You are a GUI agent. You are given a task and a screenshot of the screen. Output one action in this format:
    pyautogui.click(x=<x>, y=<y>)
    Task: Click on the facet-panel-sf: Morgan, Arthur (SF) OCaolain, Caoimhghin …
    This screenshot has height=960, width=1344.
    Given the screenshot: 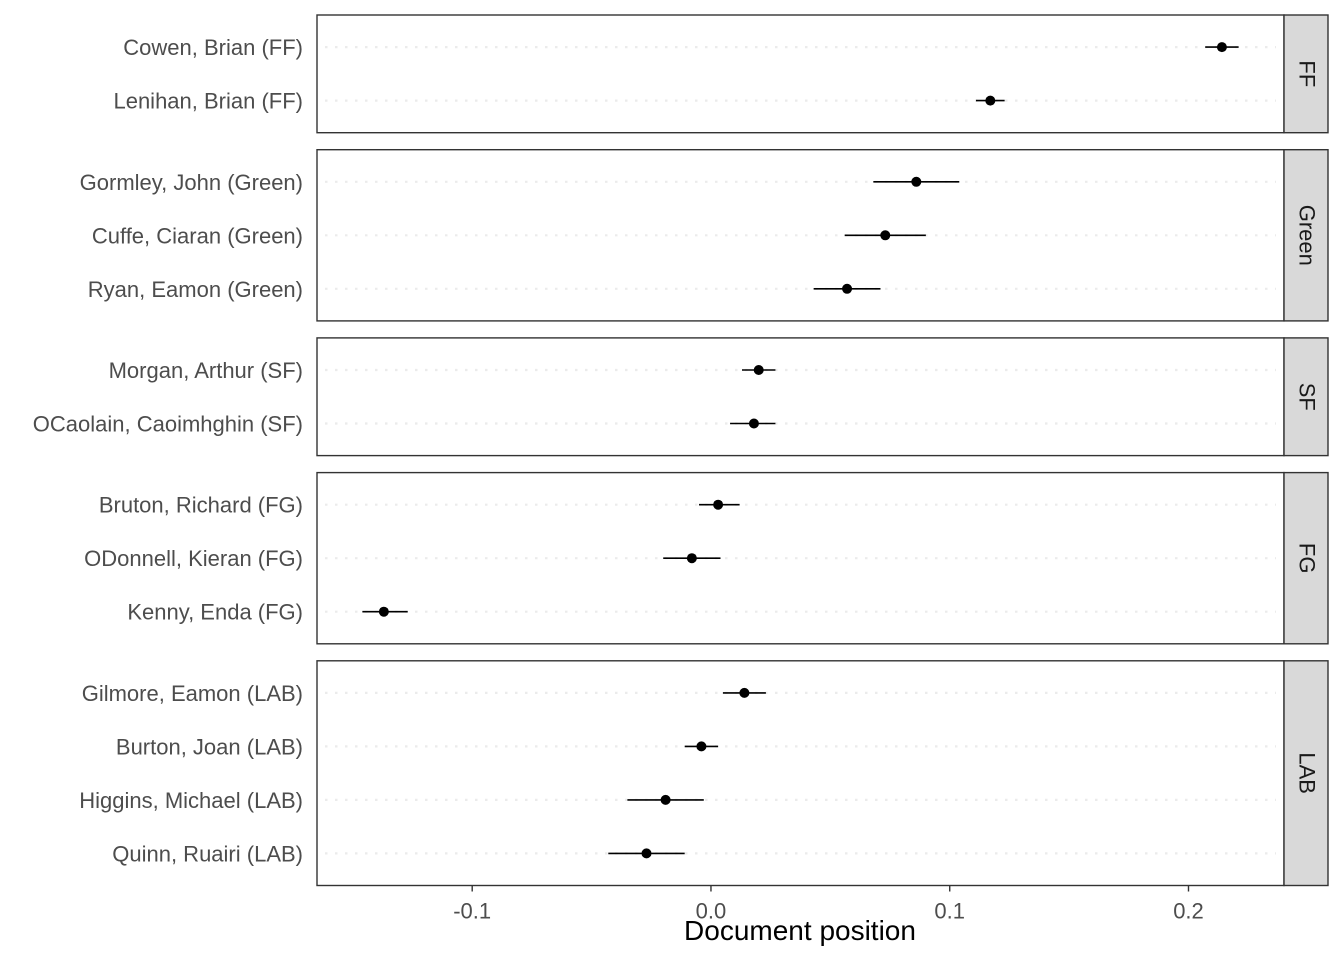 What is the action you would take?
    pyautogui.click(x=681, y=397)
    